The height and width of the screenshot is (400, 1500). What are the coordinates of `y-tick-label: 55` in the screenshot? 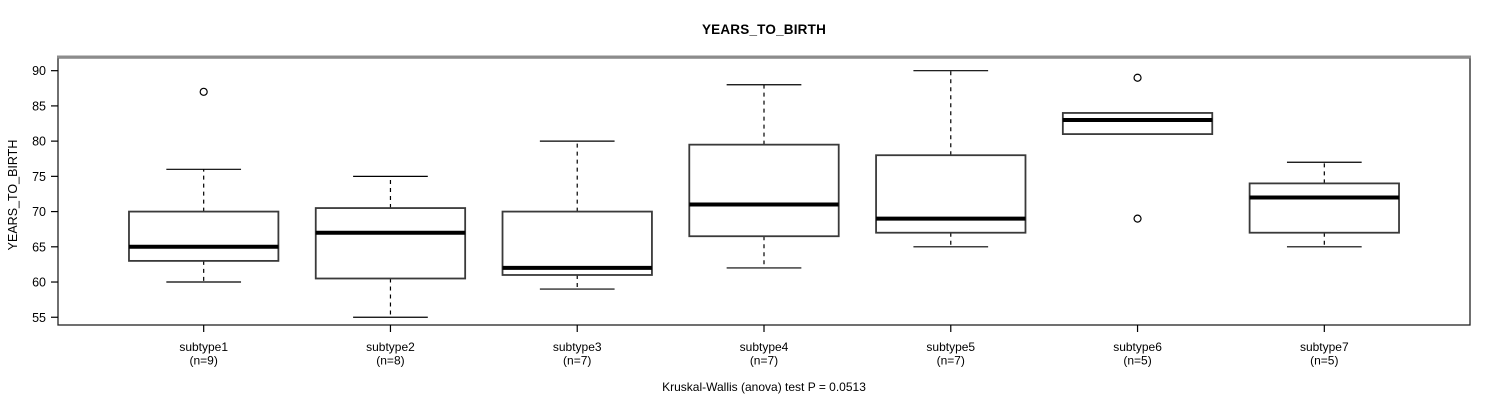 It's located at (39, 318).